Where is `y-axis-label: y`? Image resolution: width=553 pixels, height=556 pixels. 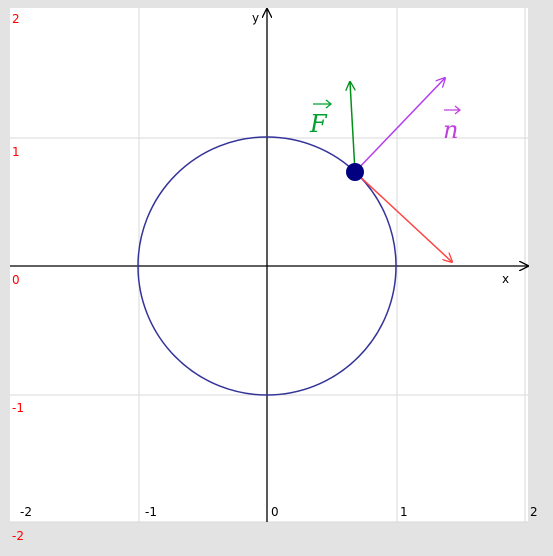
y-axis-label: y is located at coordinates (255, 18).